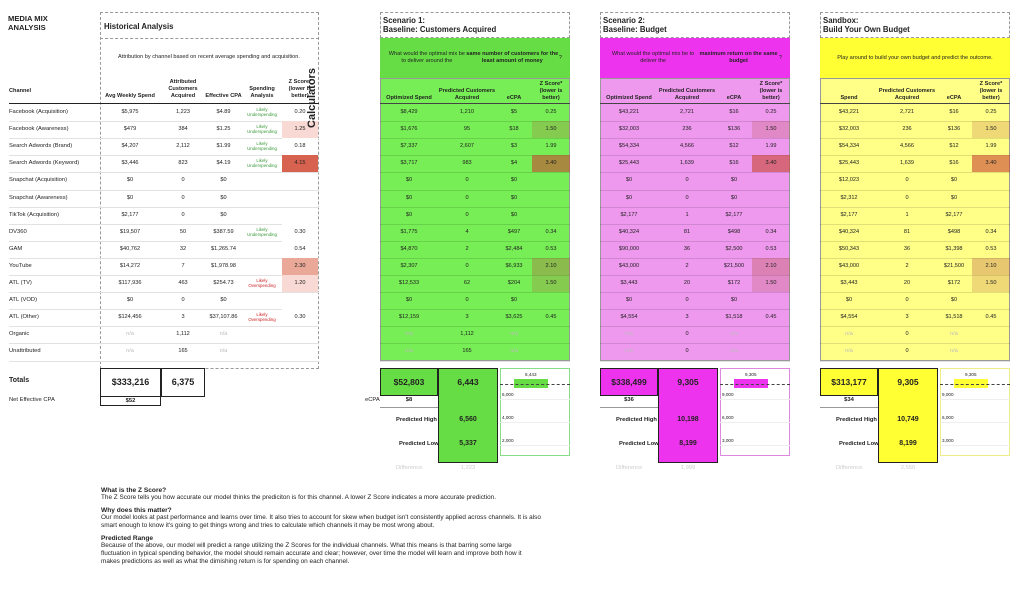 Image resolution: width=1024 pixels, height=593 pixels. What do you see at coordinates (183, 283) in the screenshot?
I see `historical-cust: 463` at bounding box center [183, 283].